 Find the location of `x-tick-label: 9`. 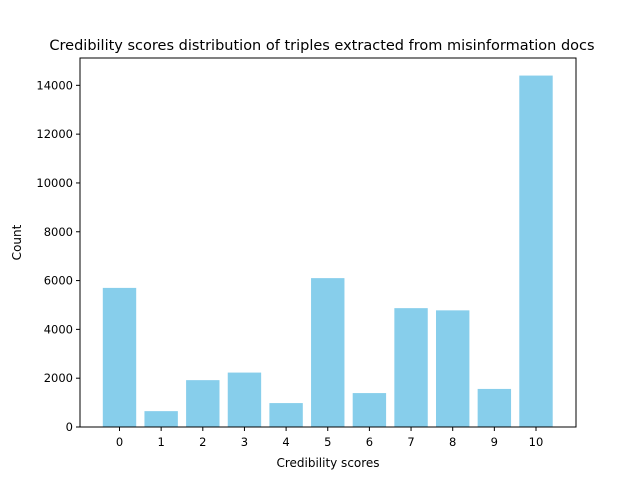

x-tick-label: 9 is located at coordinates (494, 442).